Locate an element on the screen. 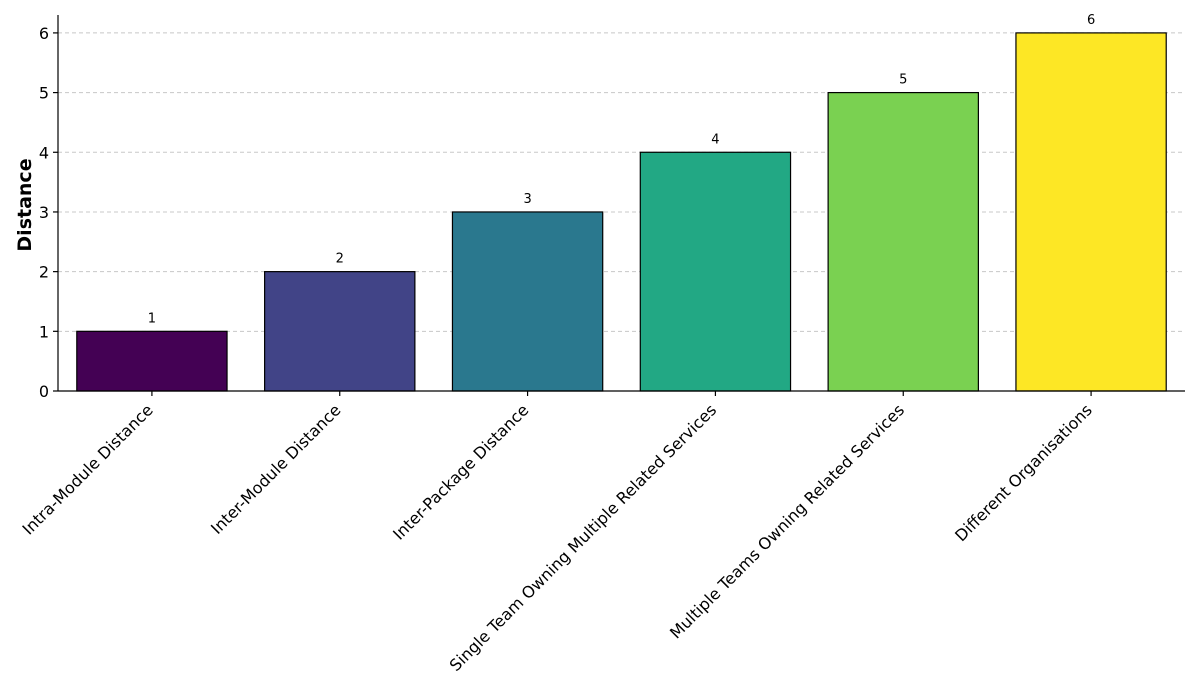 The width and height of the screenshot is (1200, 700). y-axis-title: Distance is located at coordinates (25, 204).